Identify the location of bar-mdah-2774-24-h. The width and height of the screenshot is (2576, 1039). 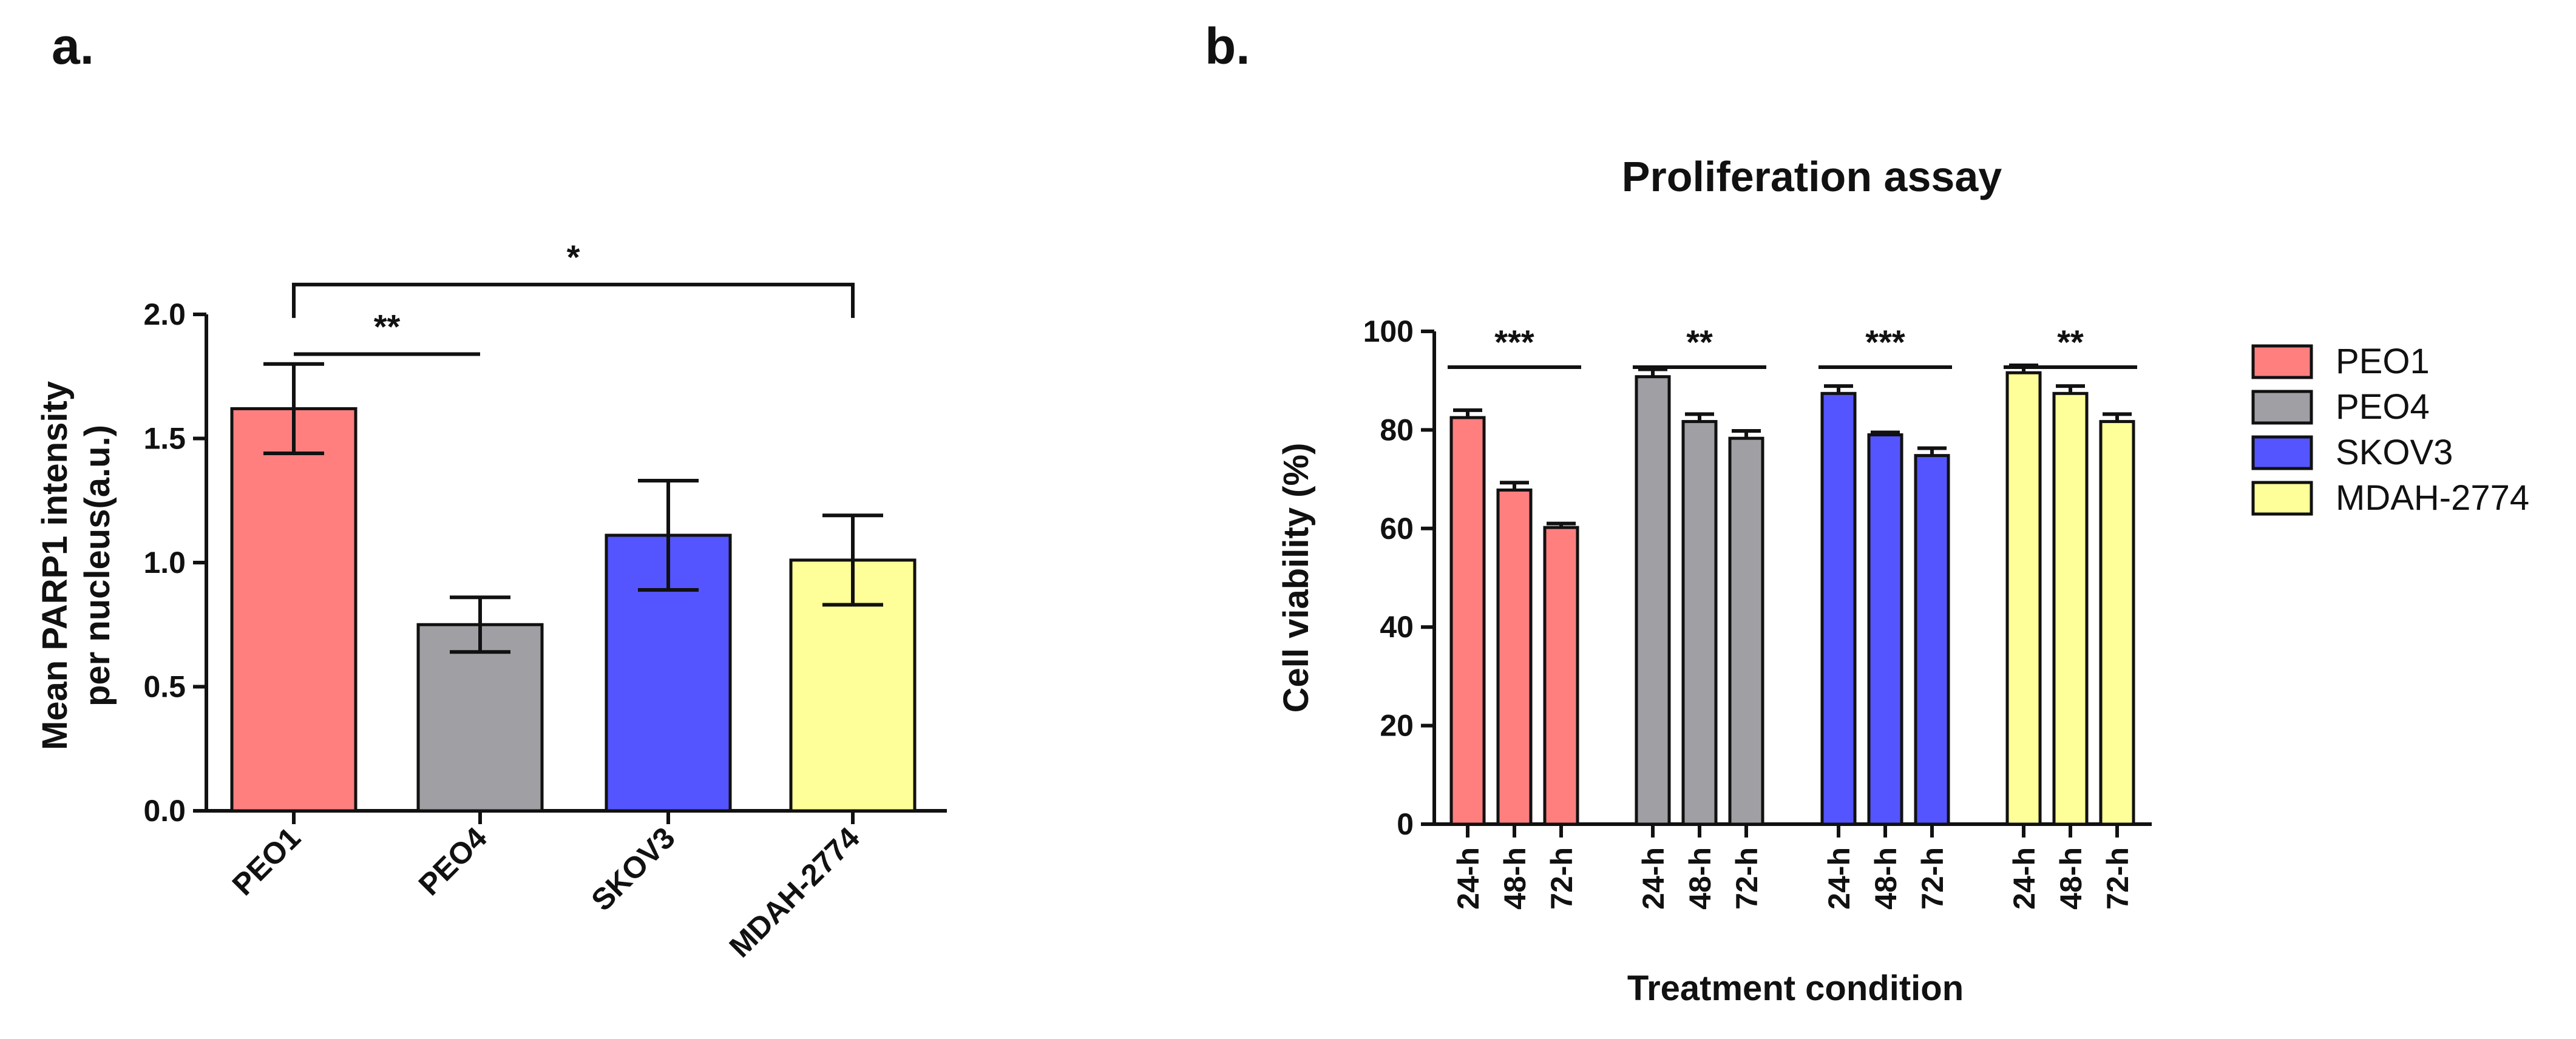
(2024, 598).